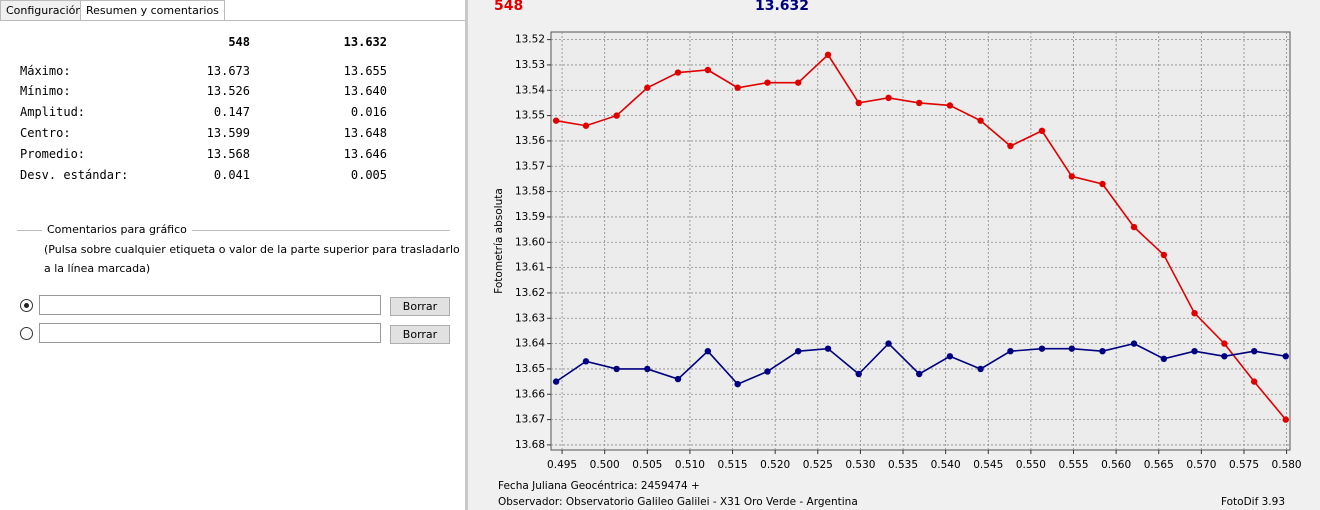  What do you see at coordinates (530, 445) in the screenshot?
I see `y-tick-label: 13.68` at bounding box center [530, 445].